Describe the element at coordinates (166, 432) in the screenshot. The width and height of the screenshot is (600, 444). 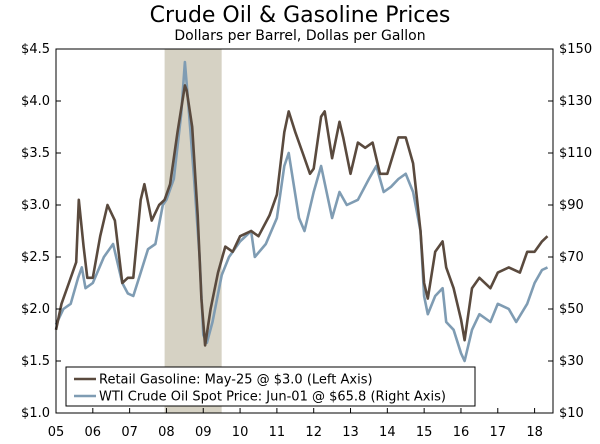
I see `x-tick-label: 08` at that location.